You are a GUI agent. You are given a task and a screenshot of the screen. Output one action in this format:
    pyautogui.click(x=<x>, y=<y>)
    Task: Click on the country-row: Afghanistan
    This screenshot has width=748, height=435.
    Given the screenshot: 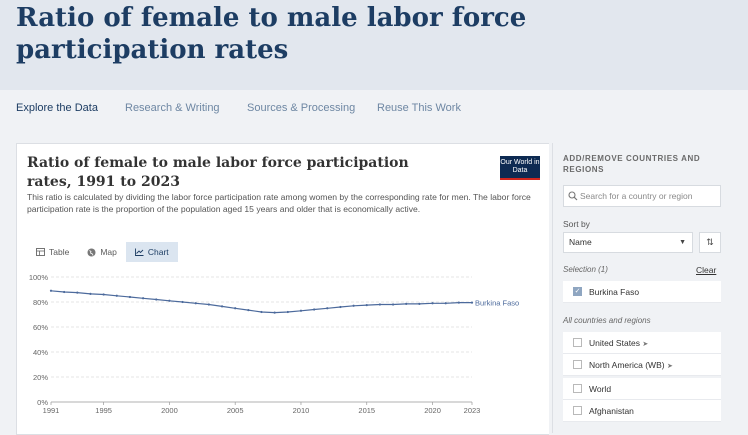 What is the action you would take?
    pyautogui.click(x=642, y=411)
    